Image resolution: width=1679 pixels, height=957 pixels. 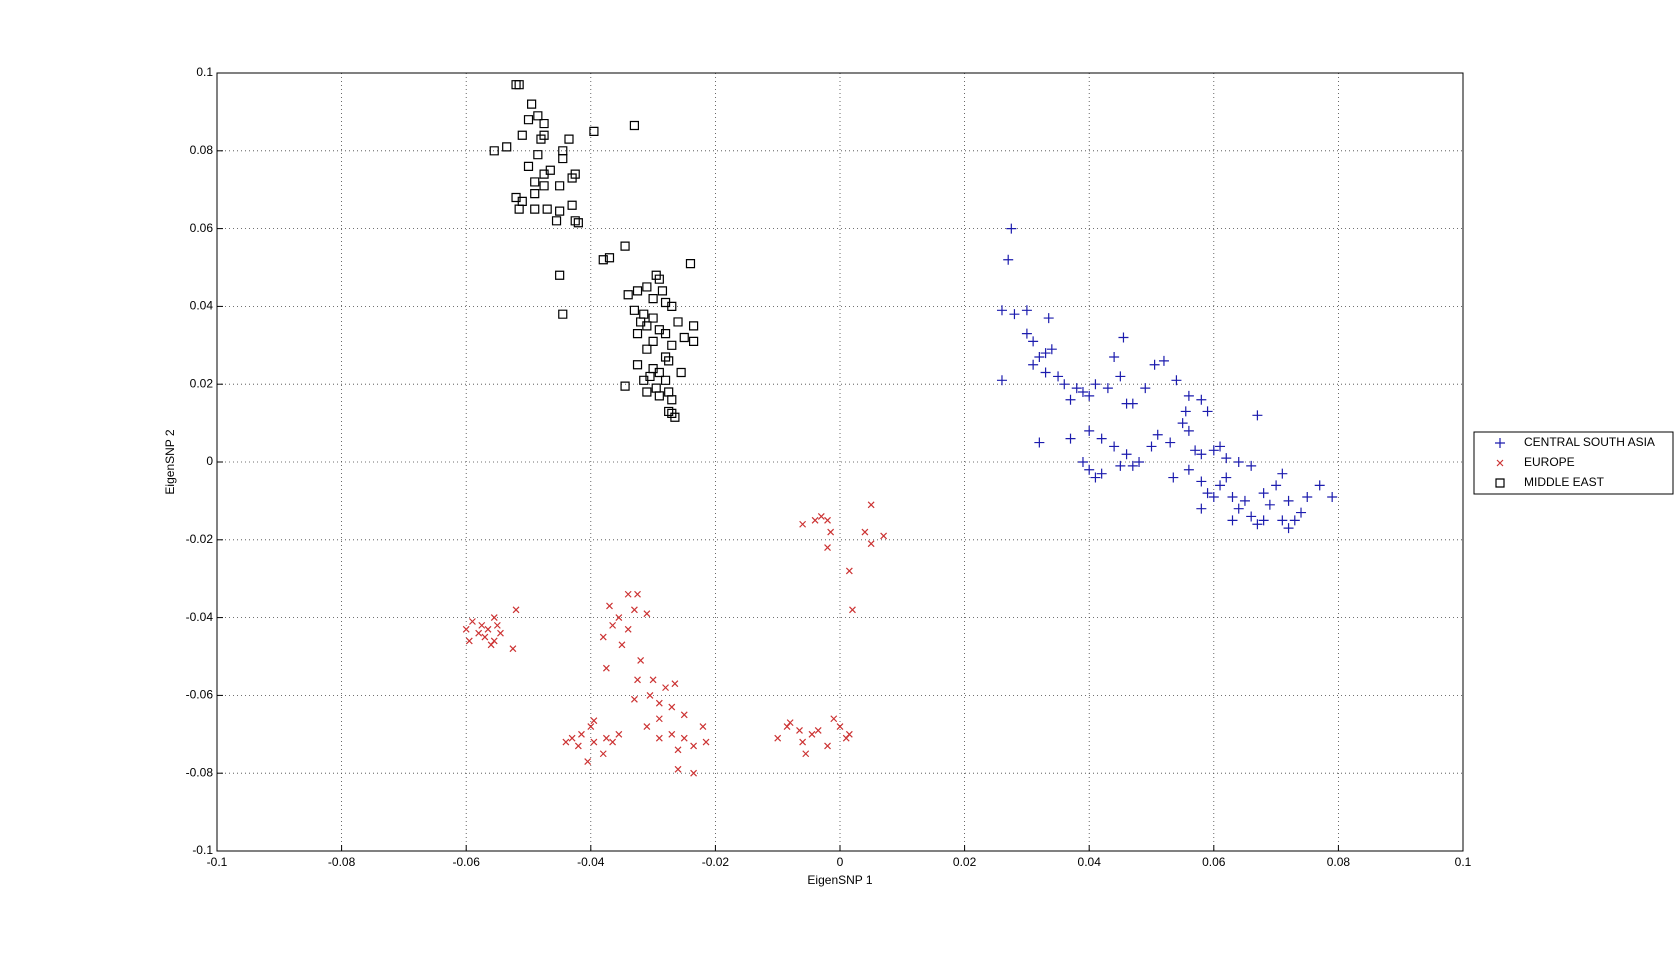 What do you see at coordinates (840, 862) in the screenshot?
I see `x-tick-label: 0` at bounding box center [840, 862].